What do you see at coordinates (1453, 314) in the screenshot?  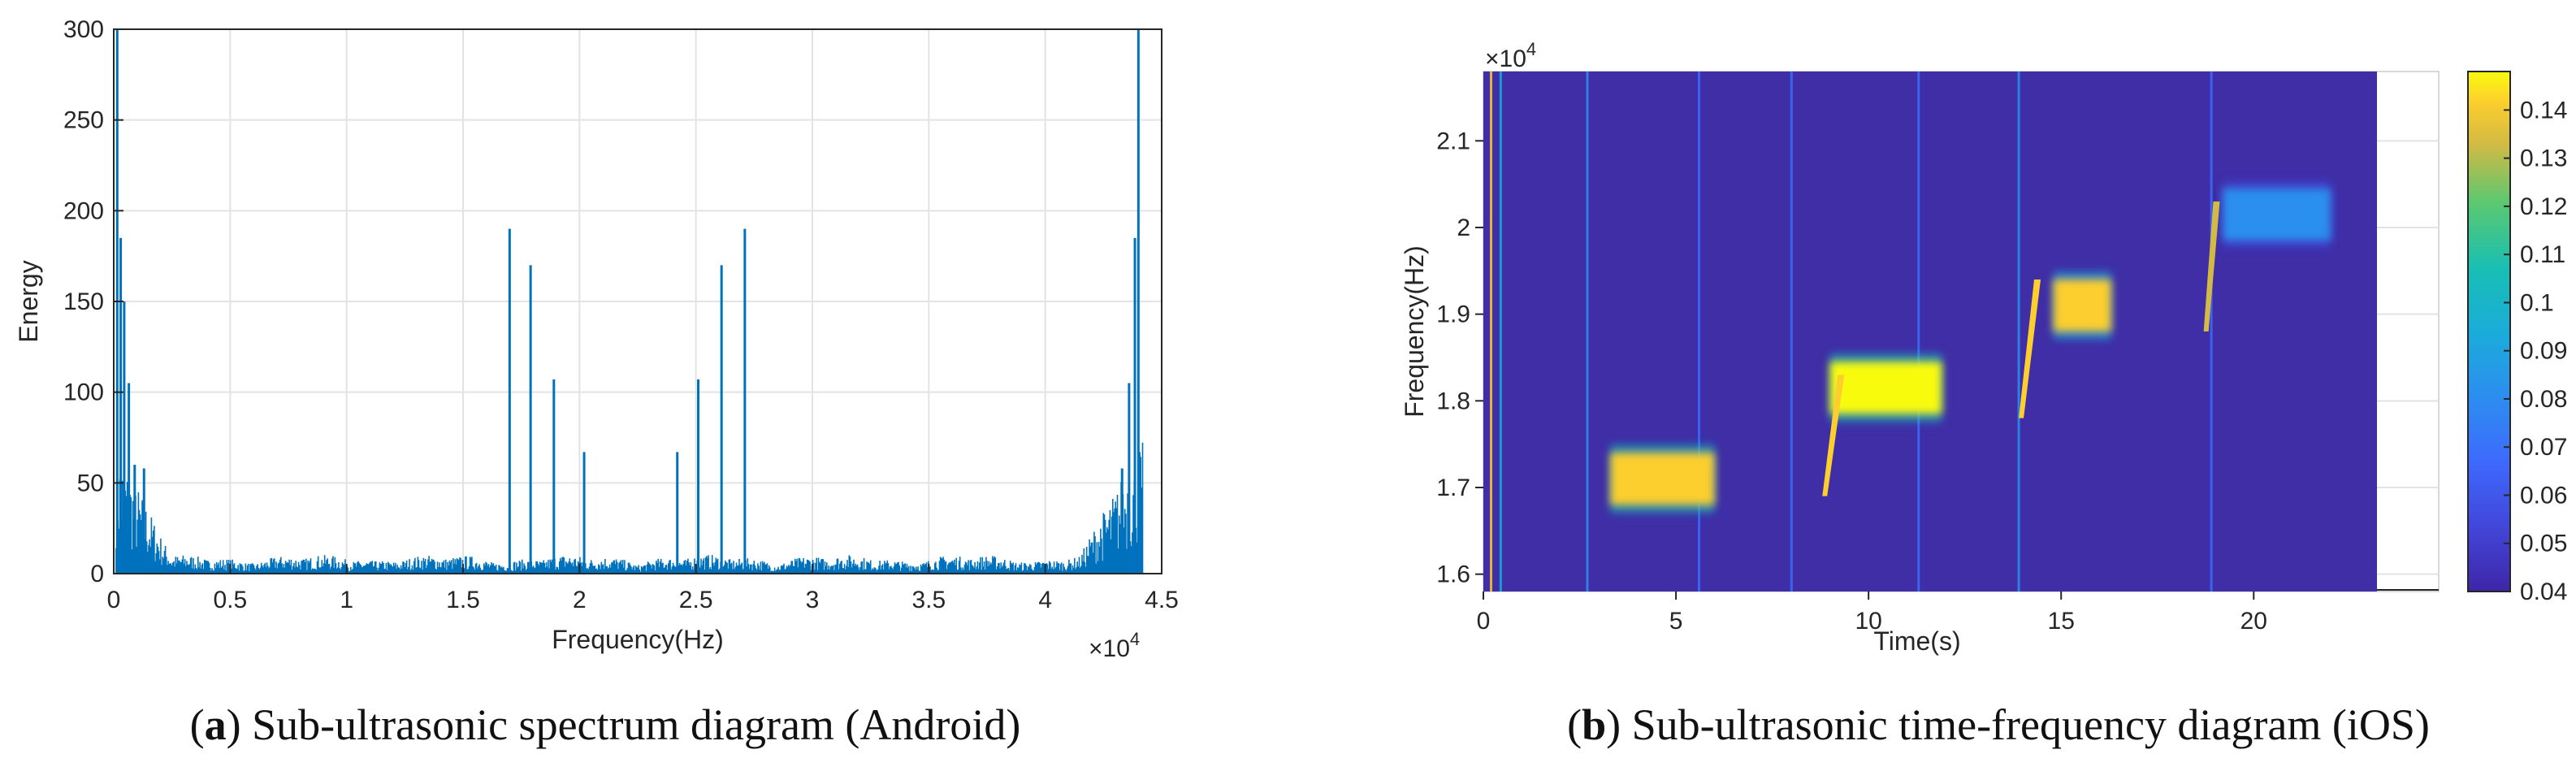 I see `spectrogram-y-tick-label: 1.9` at bounding box center [1453, 314].